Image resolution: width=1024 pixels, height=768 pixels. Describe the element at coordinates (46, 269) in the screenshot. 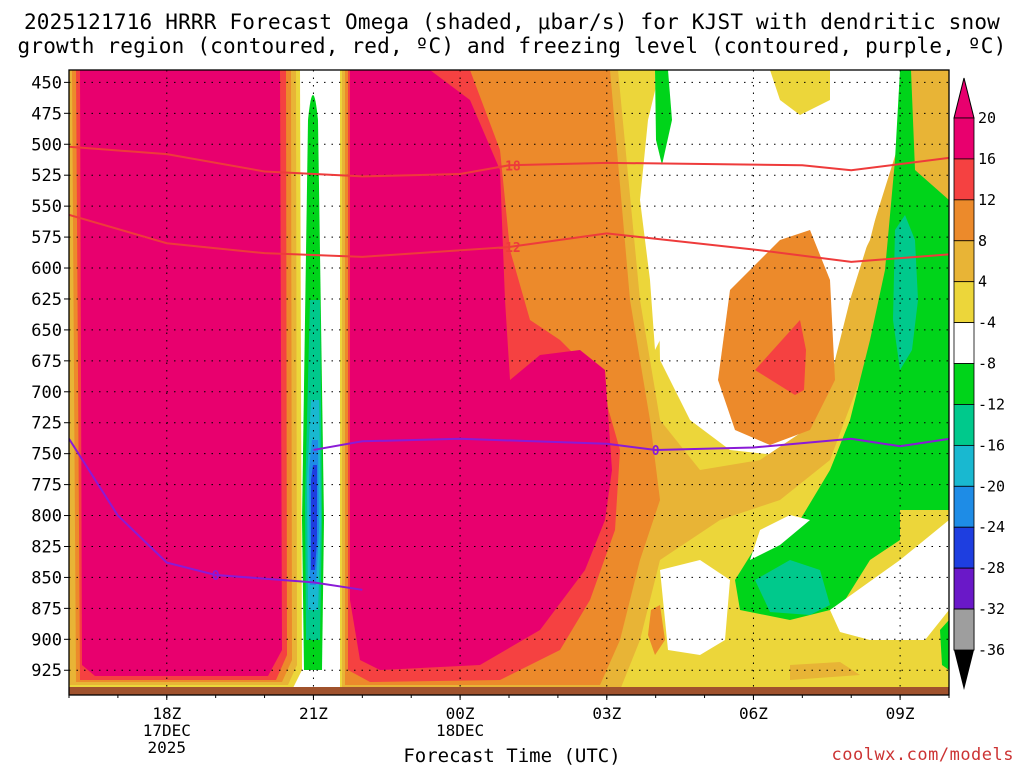

I see `y-tick-label: 600` at that location.